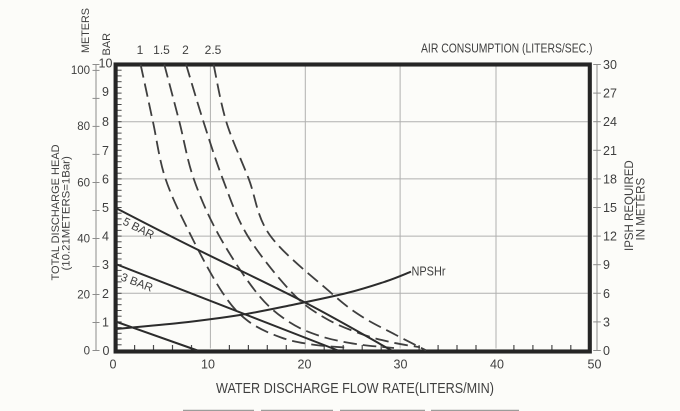  Describe the element at coordinates (507, 49) in the screenshot. I see `svg-text: AIR CONSUMPTION (LITERS/SEC.)` at that location.